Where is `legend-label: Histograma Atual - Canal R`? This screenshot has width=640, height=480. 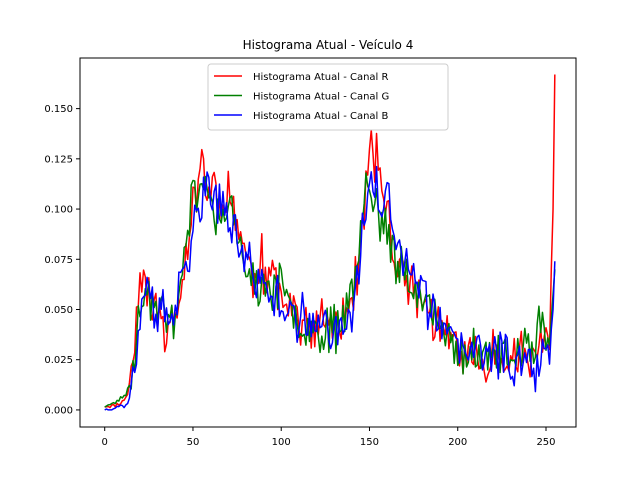
legend-label: Histograma Atual - Canal R is located at coordinates (321, 77).